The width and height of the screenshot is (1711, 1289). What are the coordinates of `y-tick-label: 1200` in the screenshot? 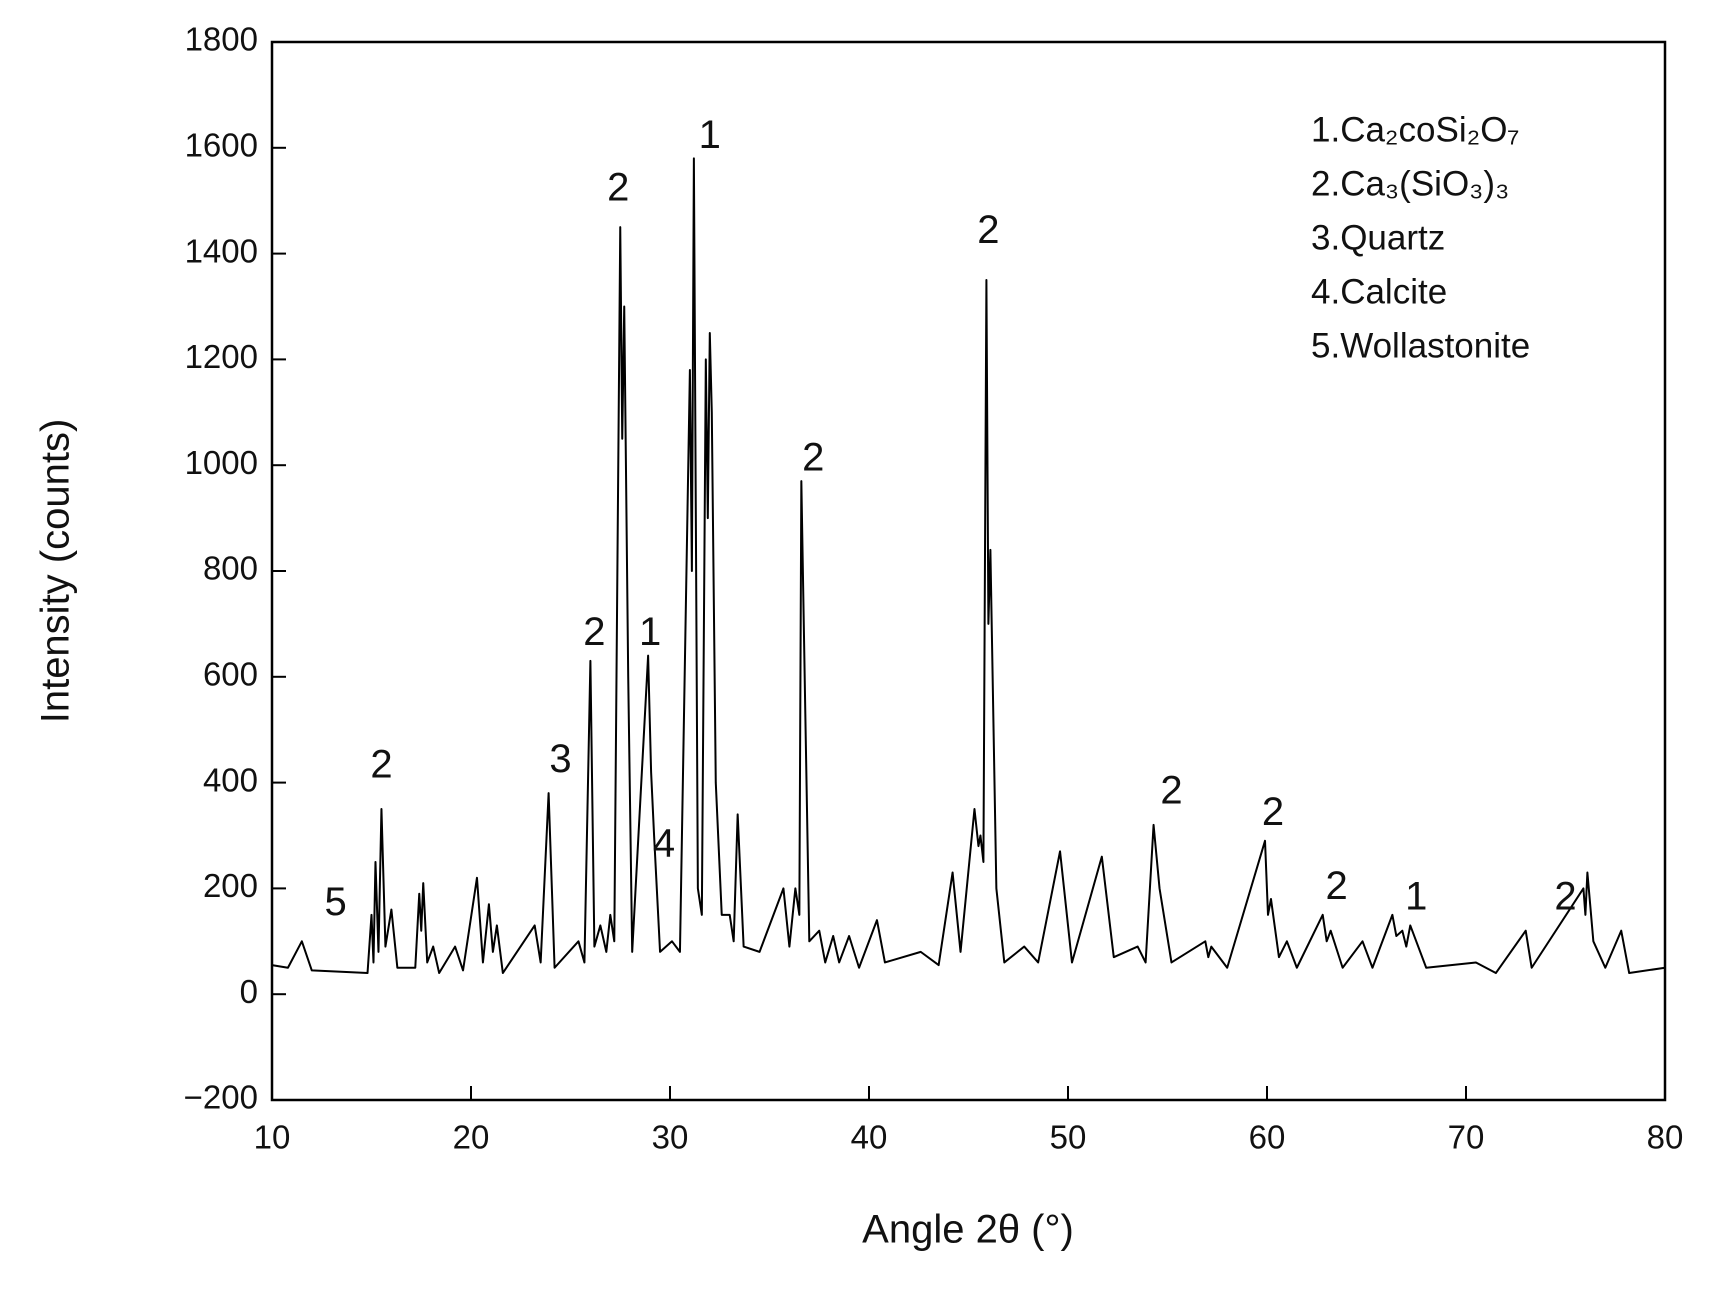 It's located at (221, 356).